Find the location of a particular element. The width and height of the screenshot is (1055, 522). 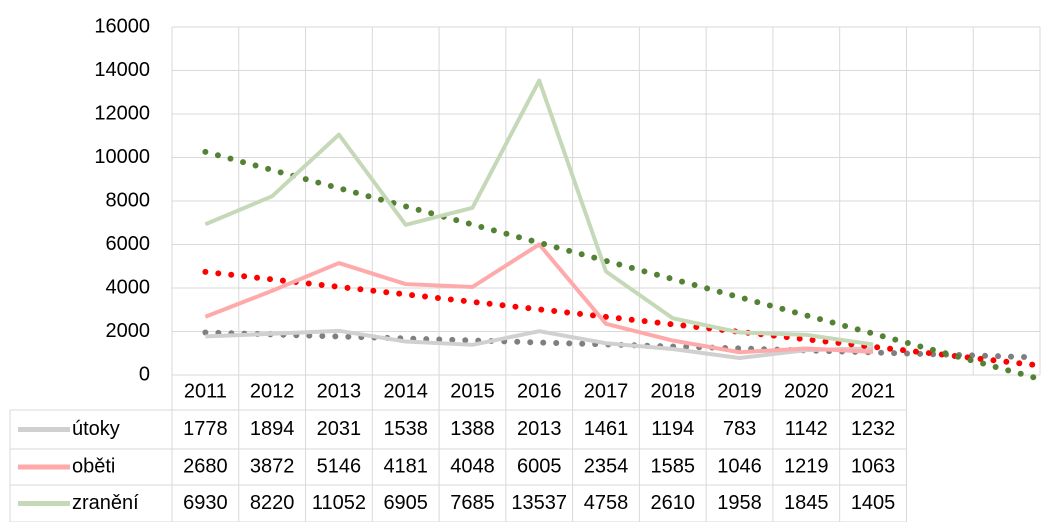

table-value: 1388 is located at coordinates (472, 429).